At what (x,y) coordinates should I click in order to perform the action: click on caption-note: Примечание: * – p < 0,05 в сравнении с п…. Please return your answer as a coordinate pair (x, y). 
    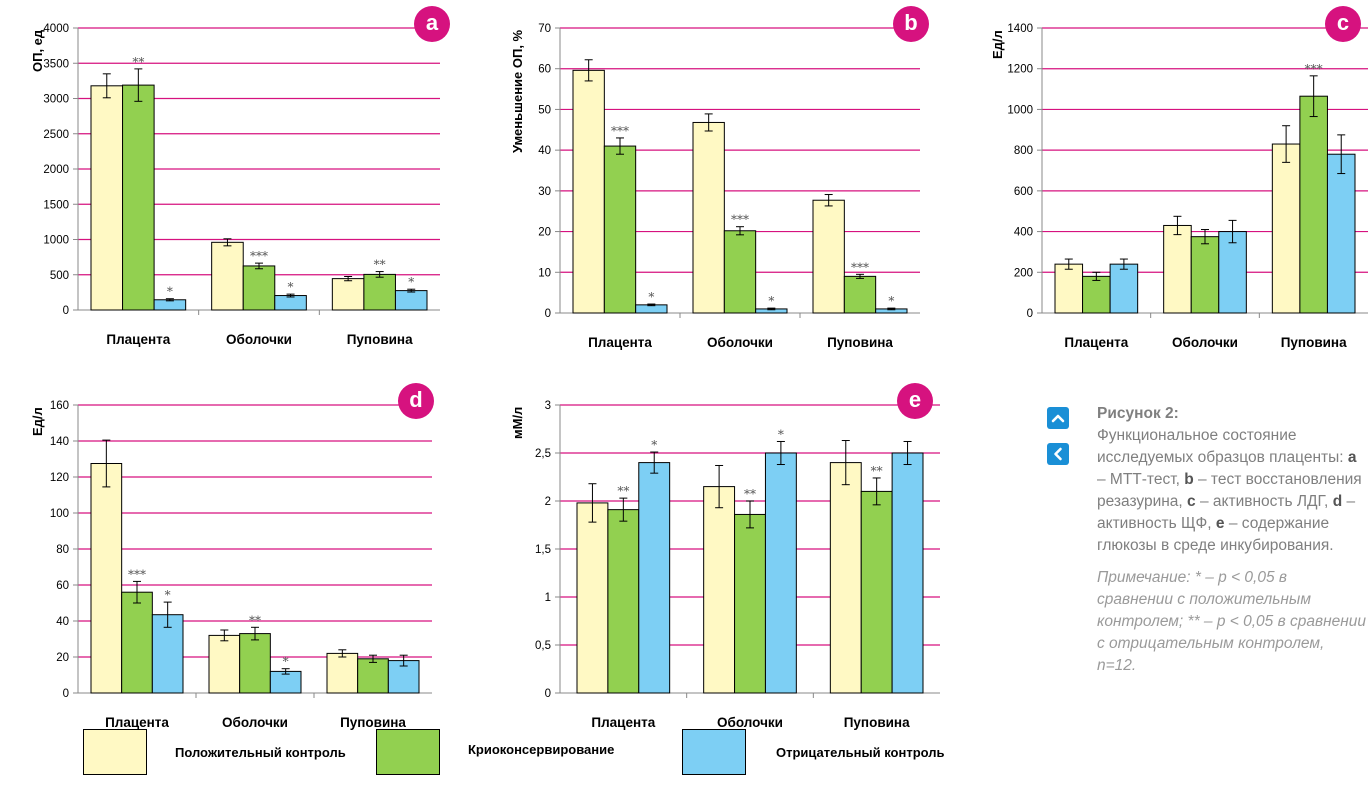
    Looking at the image, I should click on (1231, 621).